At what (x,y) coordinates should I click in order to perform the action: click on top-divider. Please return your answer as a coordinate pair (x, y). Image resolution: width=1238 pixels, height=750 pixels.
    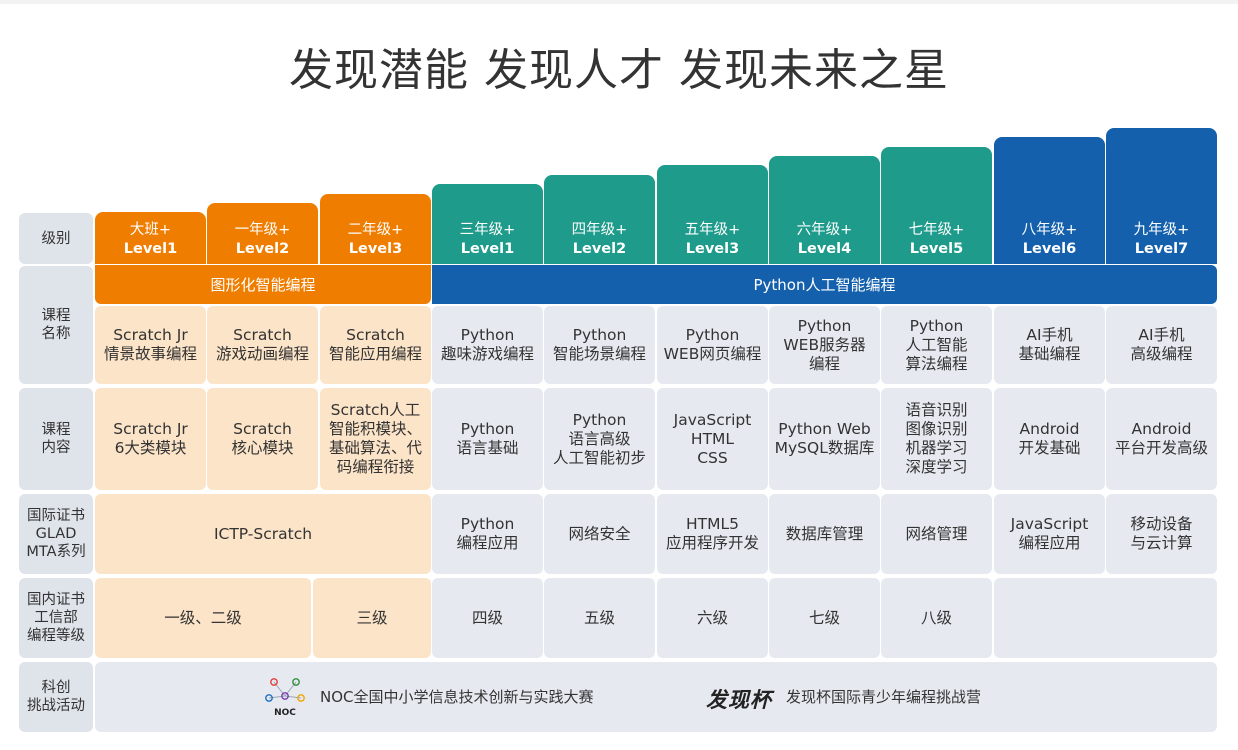
    Looking at the image, I should click on (619, 2).